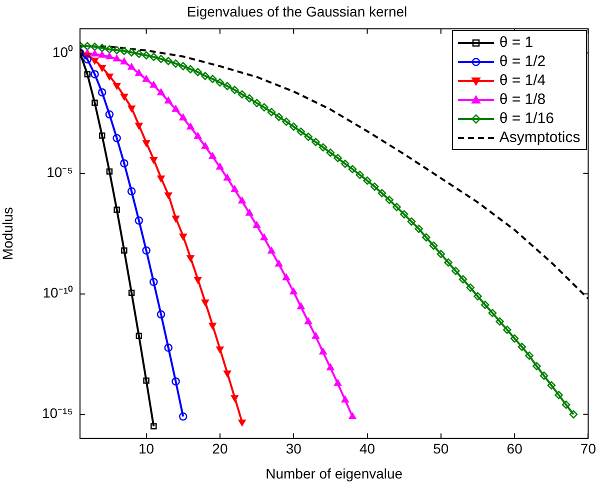 The image size is (604, 487). Describe the element at coordinates (62, 52) in the screenshot. I see `y-tick-label: 10⁰` at that location.